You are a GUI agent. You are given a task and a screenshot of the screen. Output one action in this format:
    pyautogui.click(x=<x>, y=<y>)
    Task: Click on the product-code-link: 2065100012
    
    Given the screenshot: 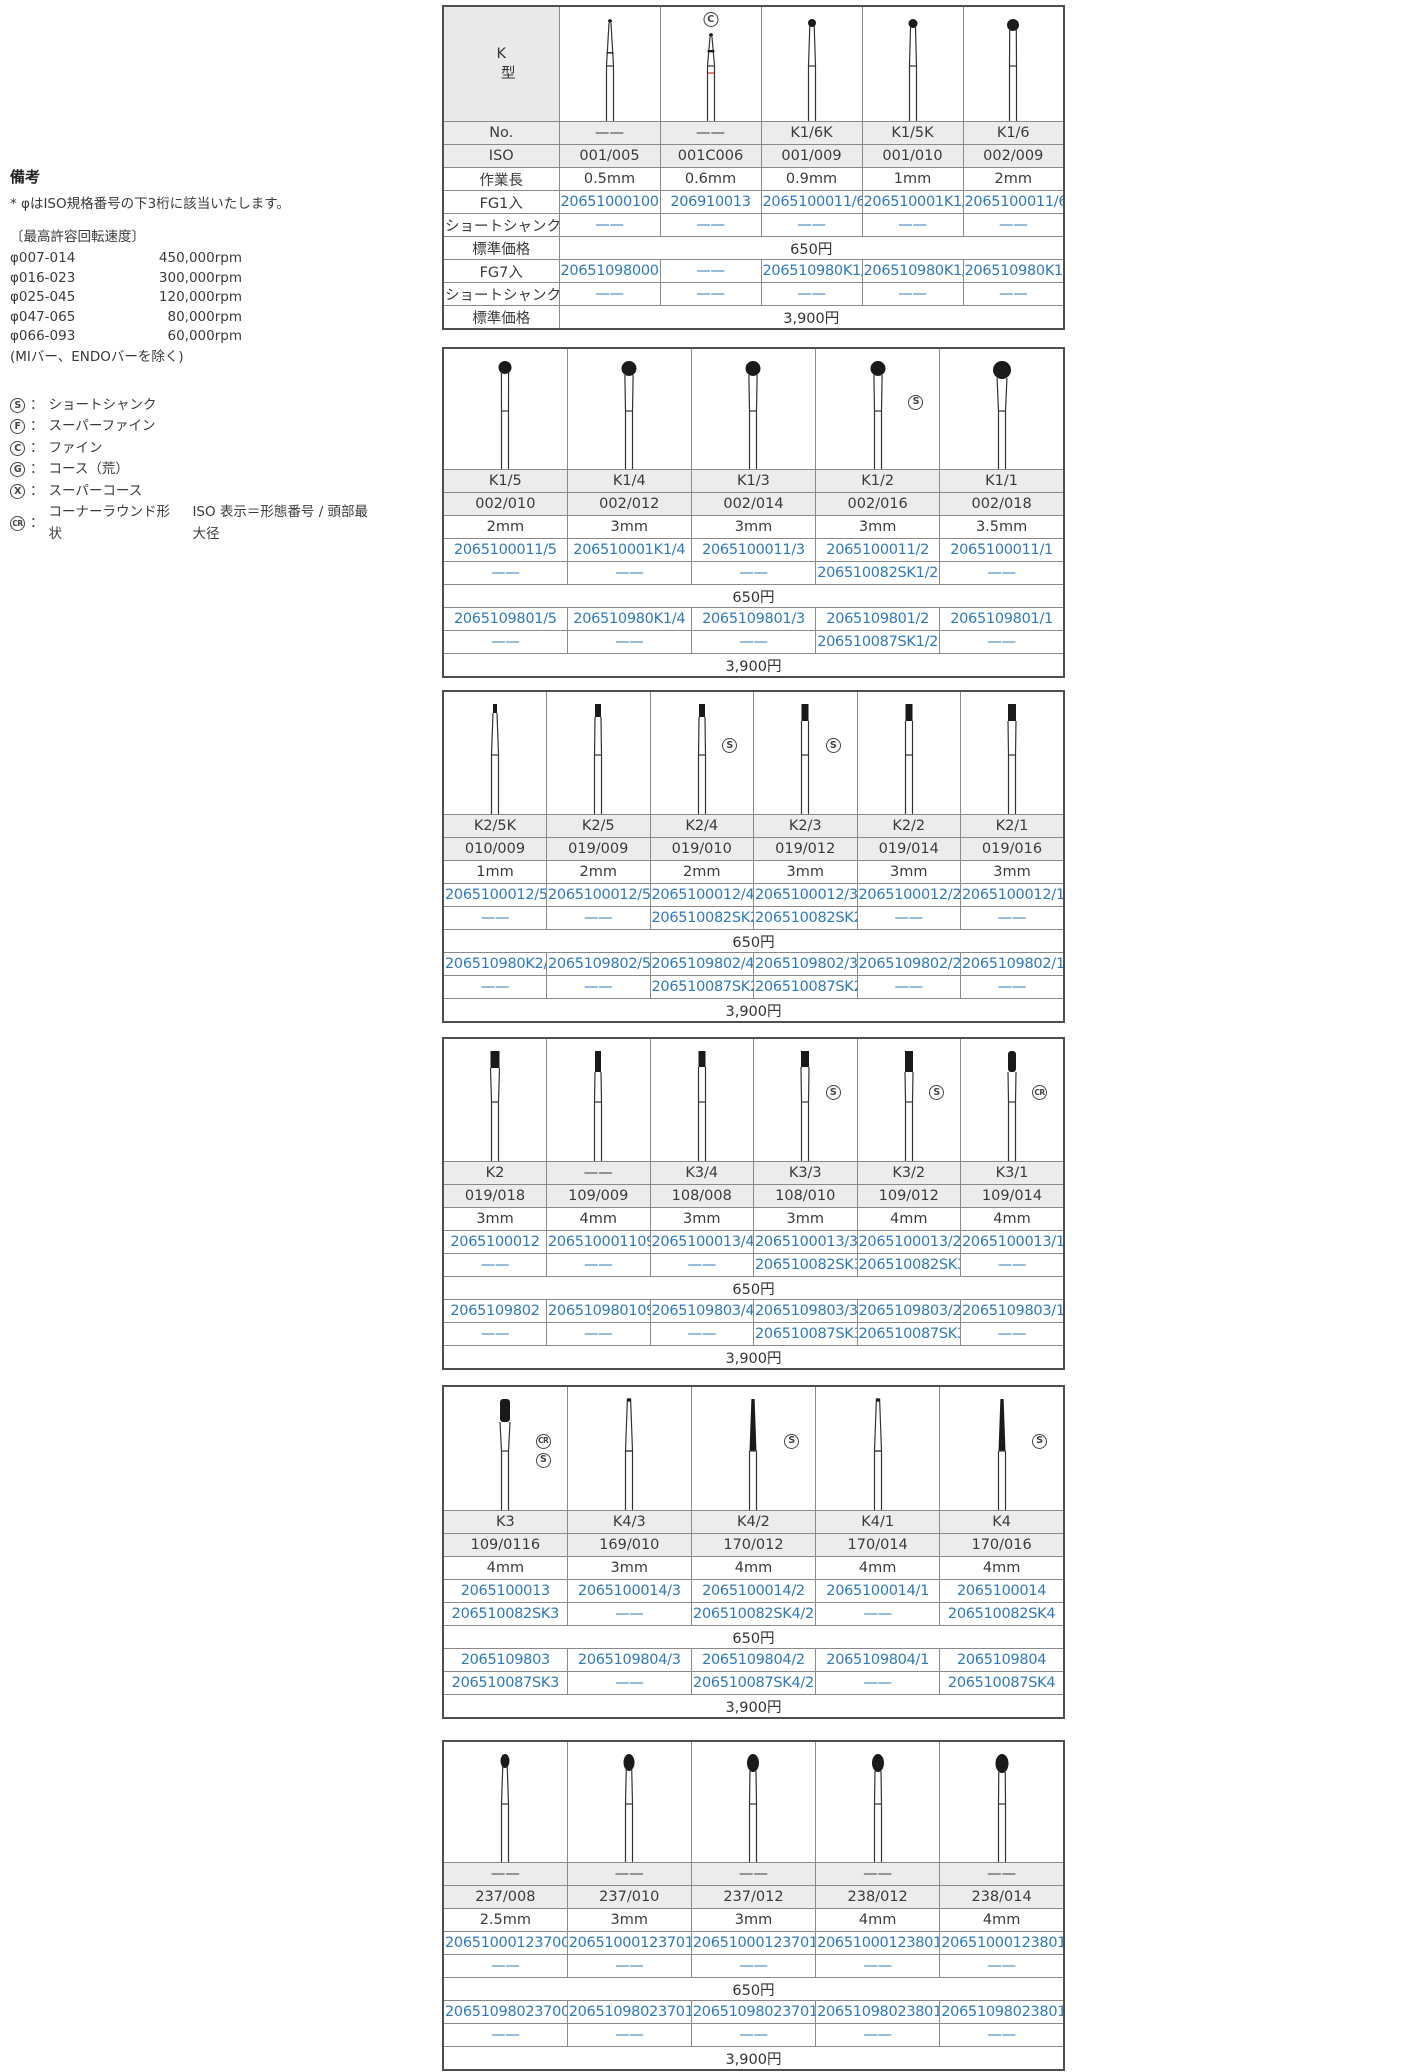 What is the action you would take?
    pyautogui.click(x=494, y=1242)
    